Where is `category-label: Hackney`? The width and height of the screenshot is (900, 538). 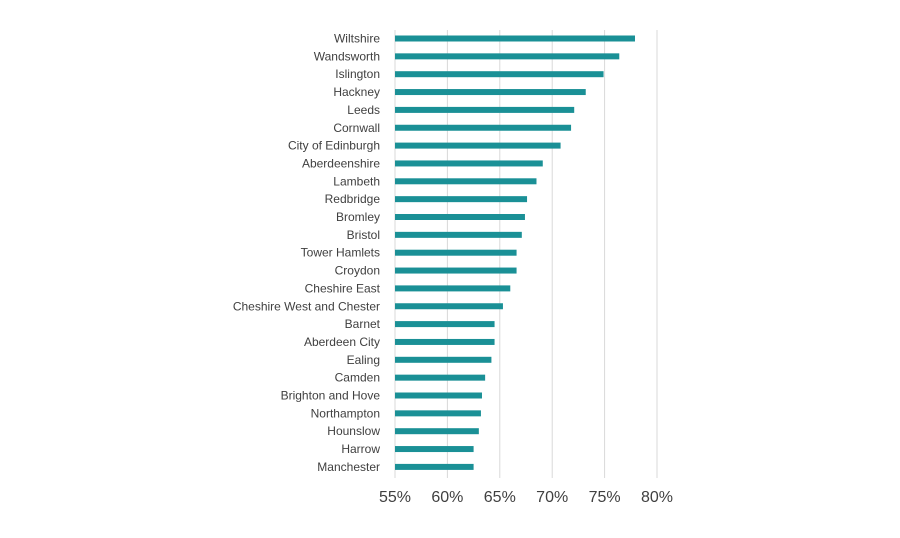 category-label: Hackney is located at coordinates (356, 92).